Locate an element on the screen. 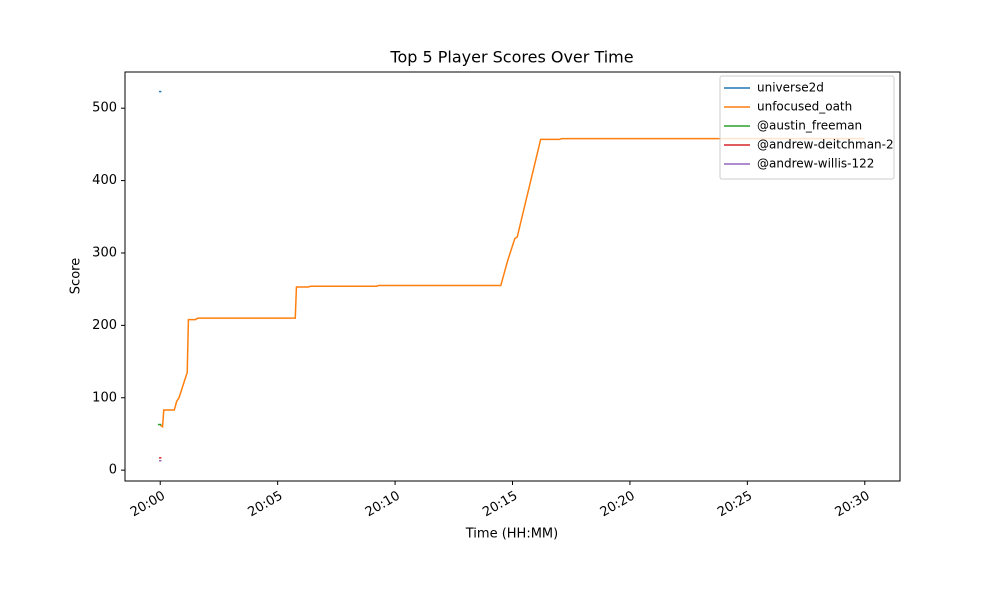 The width and height of the screenshot is (1000, 604). legend-label: @andrew-deitchman-2 is located at coordinates (825, 145).